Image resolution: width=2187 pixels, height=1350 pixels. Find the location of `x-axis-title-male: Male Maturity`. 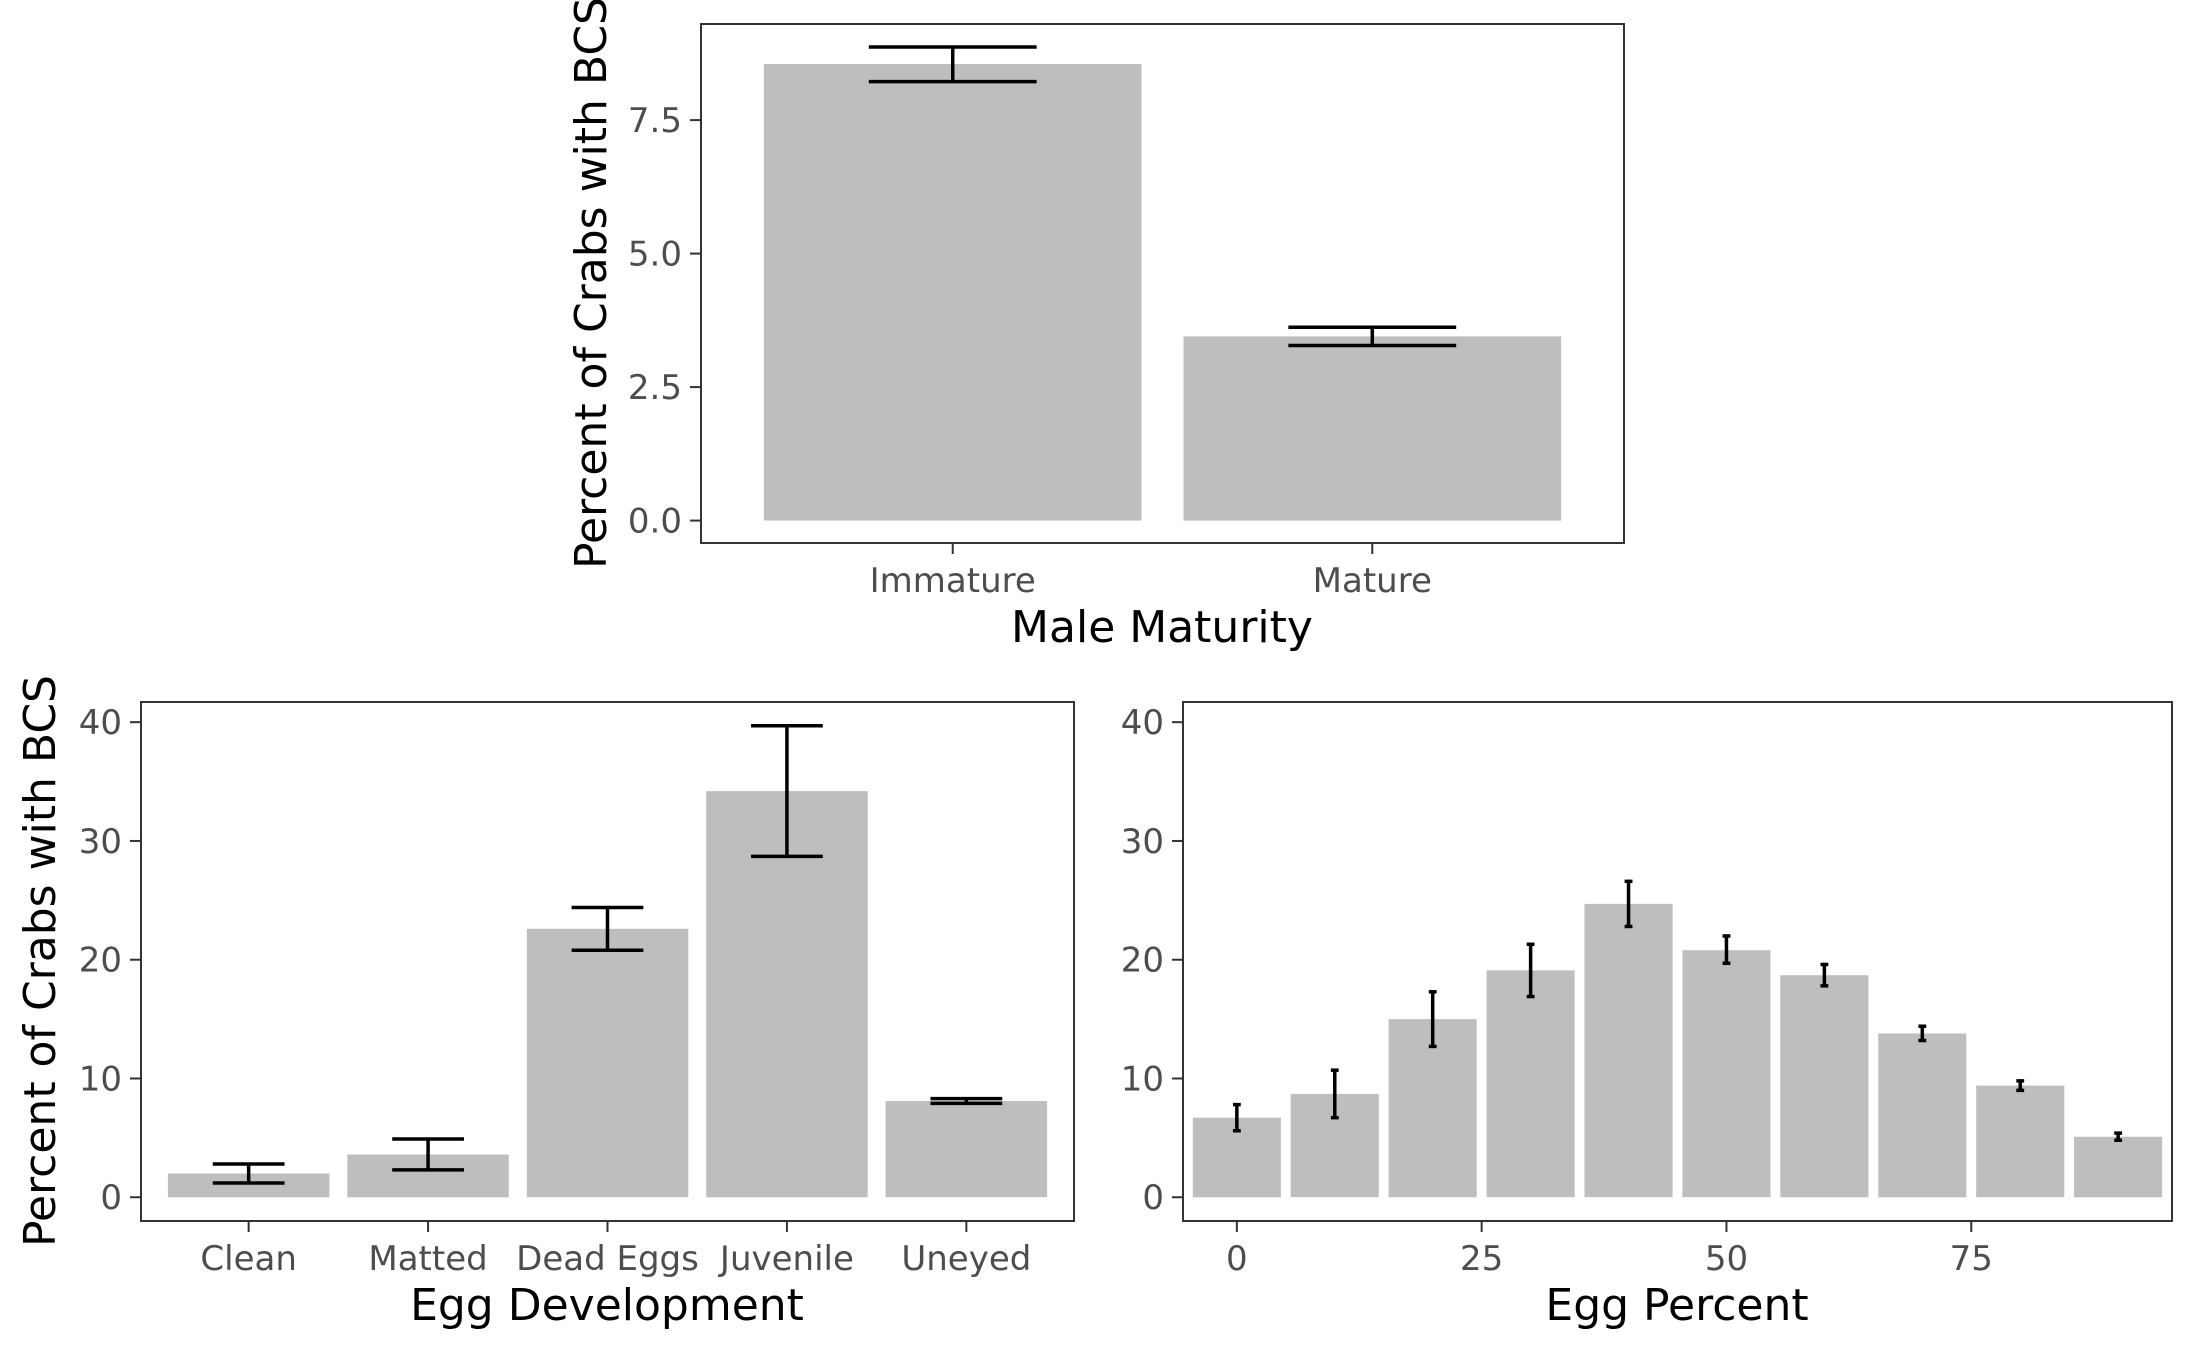

x-axis-title-male: Male Maturity is located at coordinates (1162, 627).